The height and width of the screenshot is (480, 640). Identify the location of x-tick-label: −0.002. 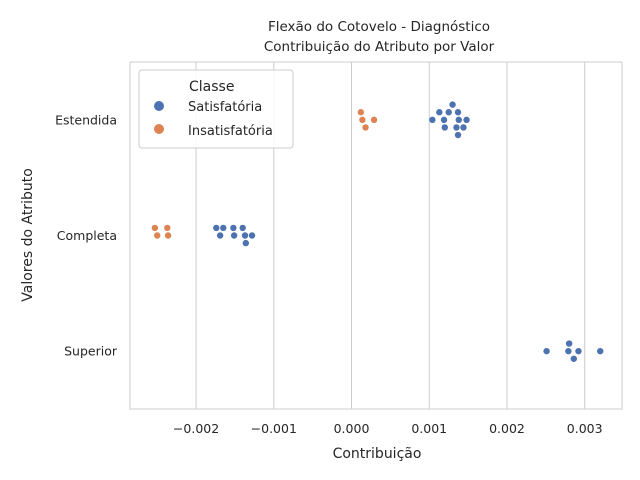
(196, 428).